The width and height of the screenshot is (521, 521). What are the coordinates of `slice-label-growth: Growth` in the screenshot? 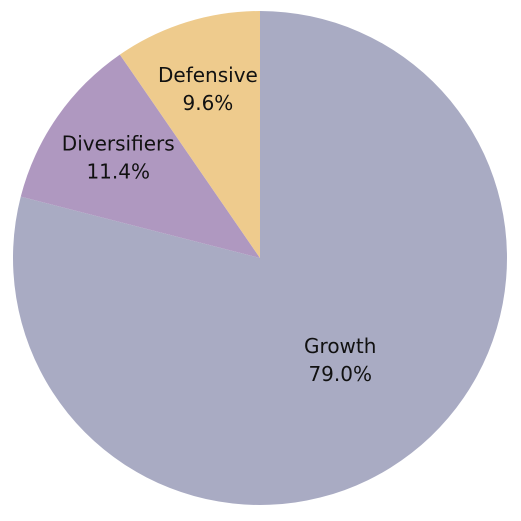 It's located at (340, 346).